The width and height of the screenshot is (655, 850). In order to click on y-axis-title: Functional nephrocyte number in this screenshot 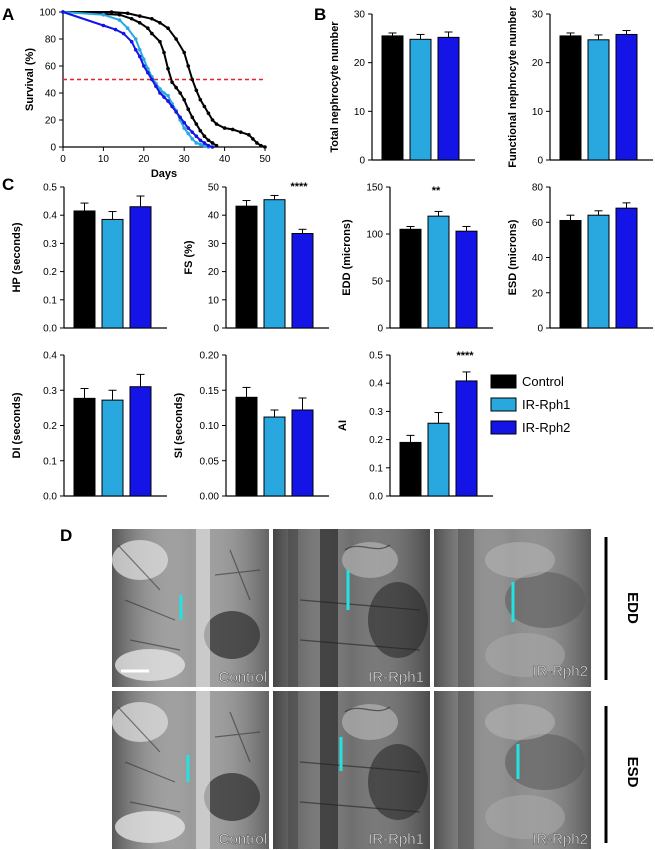, I will do `click(513, 87)`.